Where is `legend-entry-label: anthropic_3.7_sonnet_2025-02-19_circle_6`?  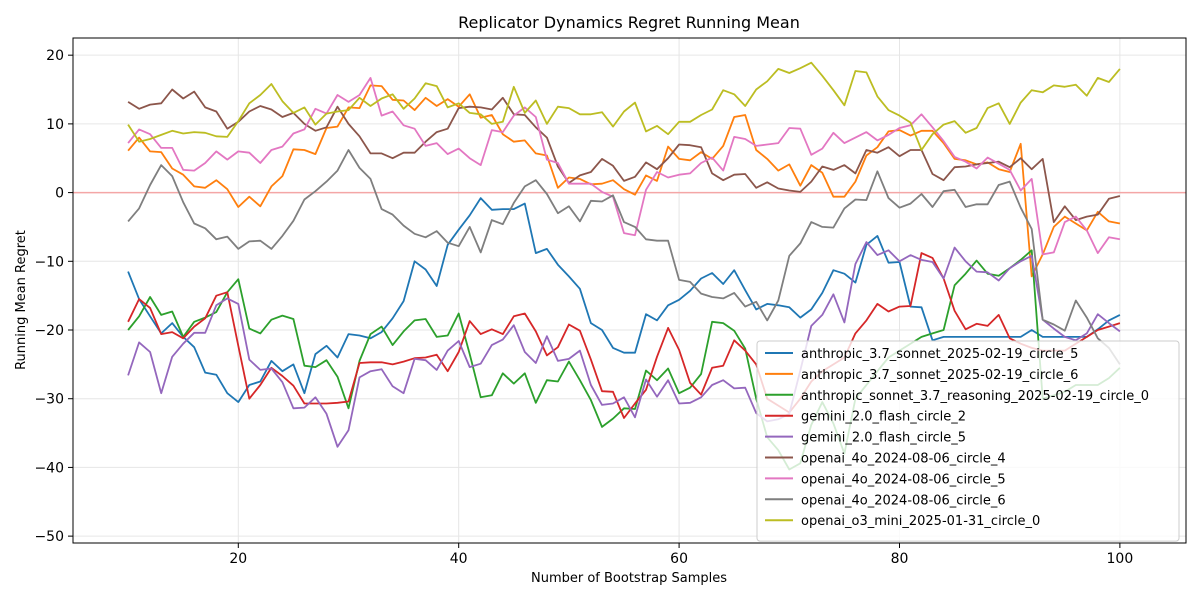 legend-entry-label: anthropic_3.7_sonnet_2025-02-19_circle_6 is located at coordinates (939, 375).